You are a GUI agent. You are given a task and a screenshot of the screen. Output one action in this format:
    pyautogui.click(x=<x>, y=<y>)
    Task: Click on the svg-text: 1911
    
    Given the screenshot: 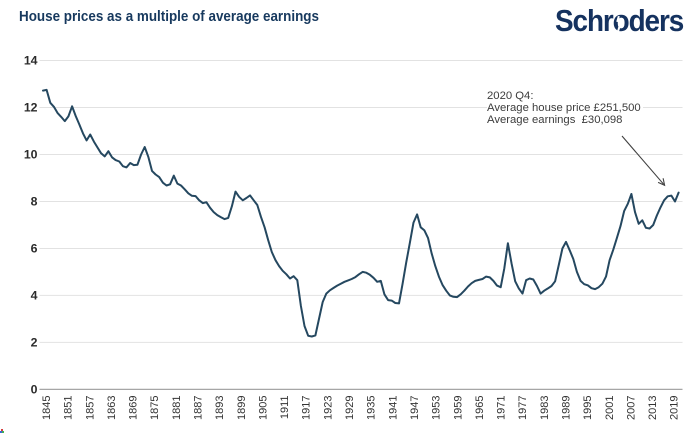 What is the action you would take?
    pyautogui.click(x=285, y=408)
    